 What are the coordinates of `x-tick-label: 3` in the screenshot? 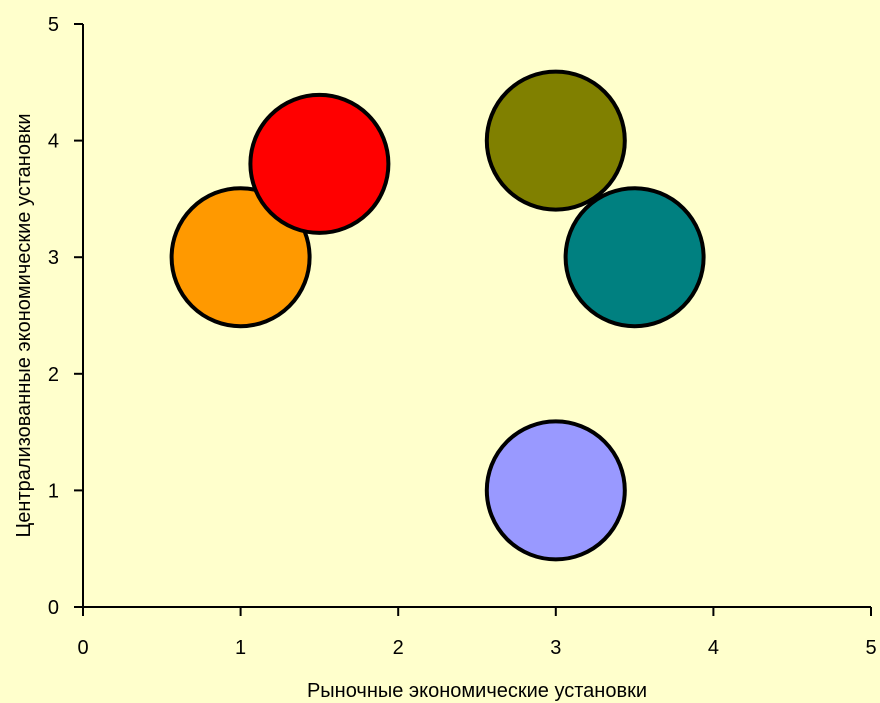 It's located at (555, 648).